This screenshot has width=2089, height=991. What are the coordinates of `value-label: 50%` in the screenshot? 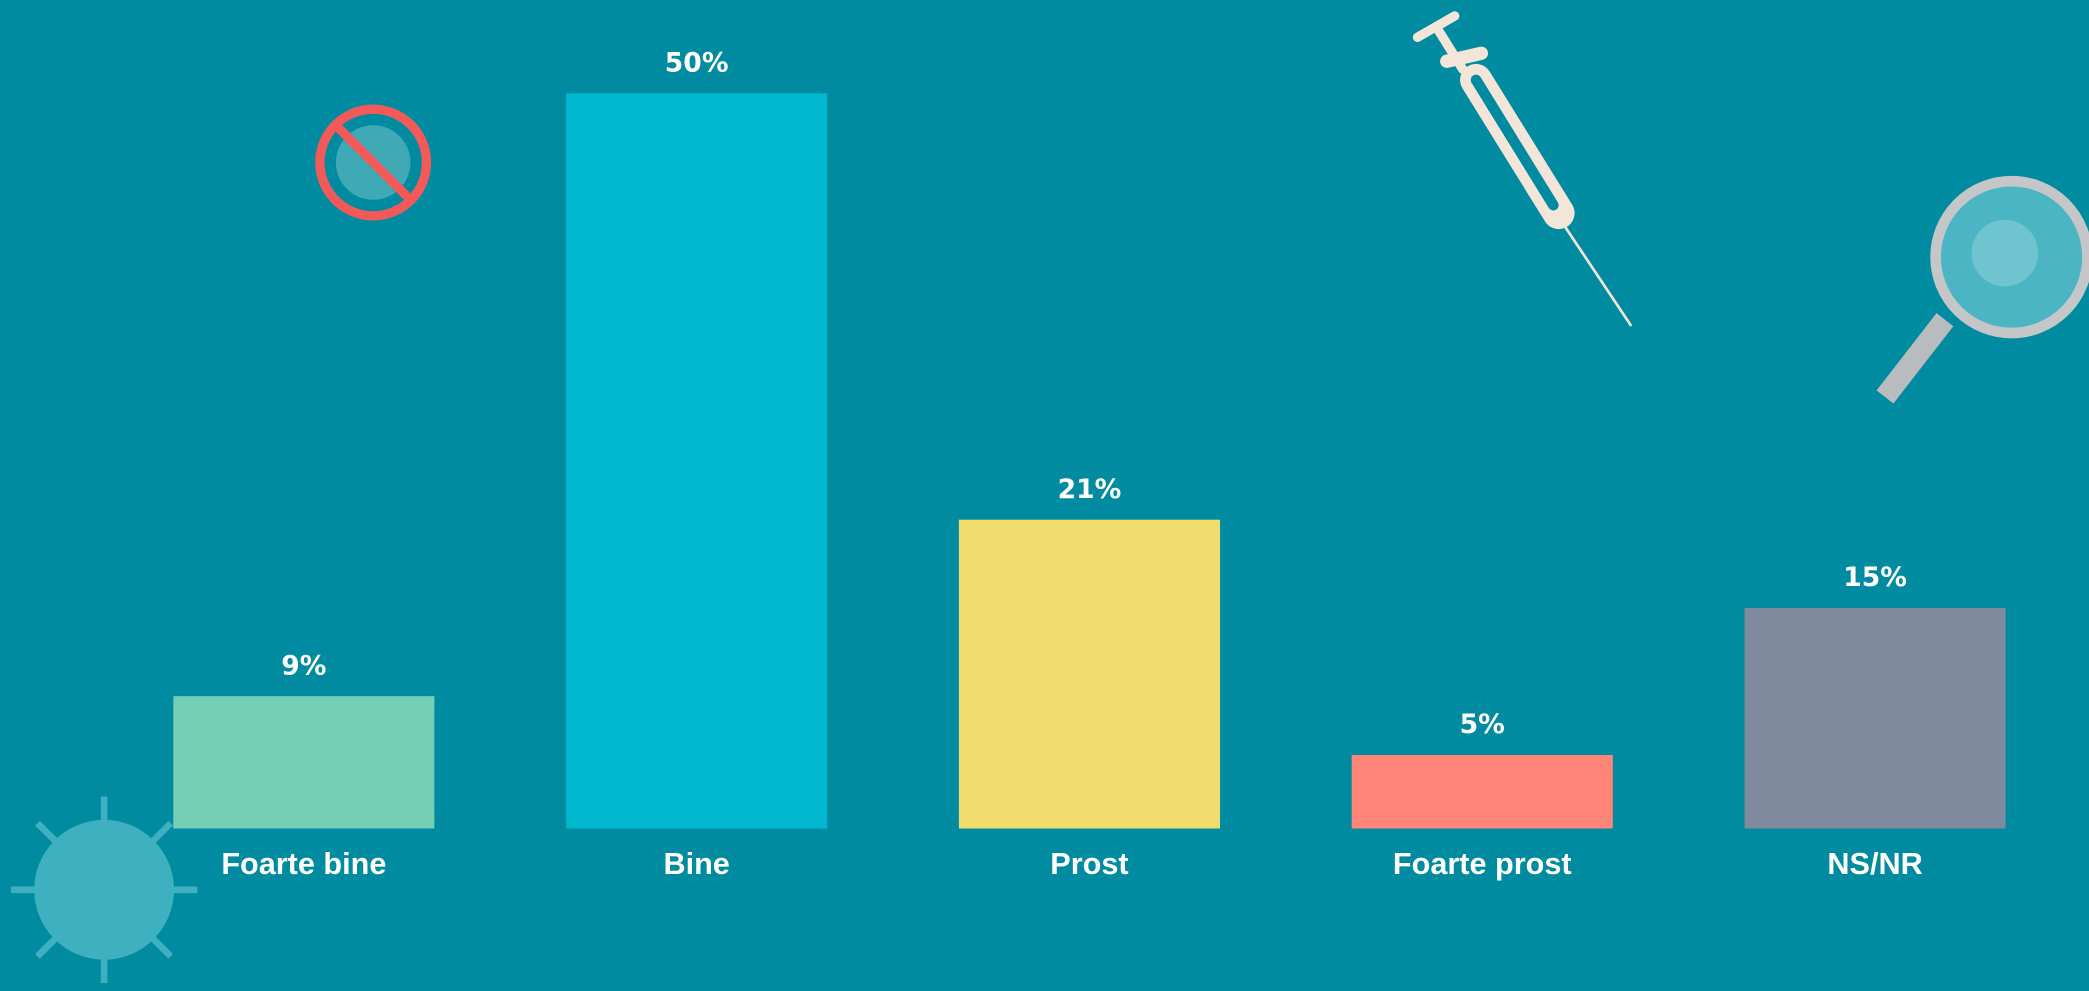 It's located at (697, 62).